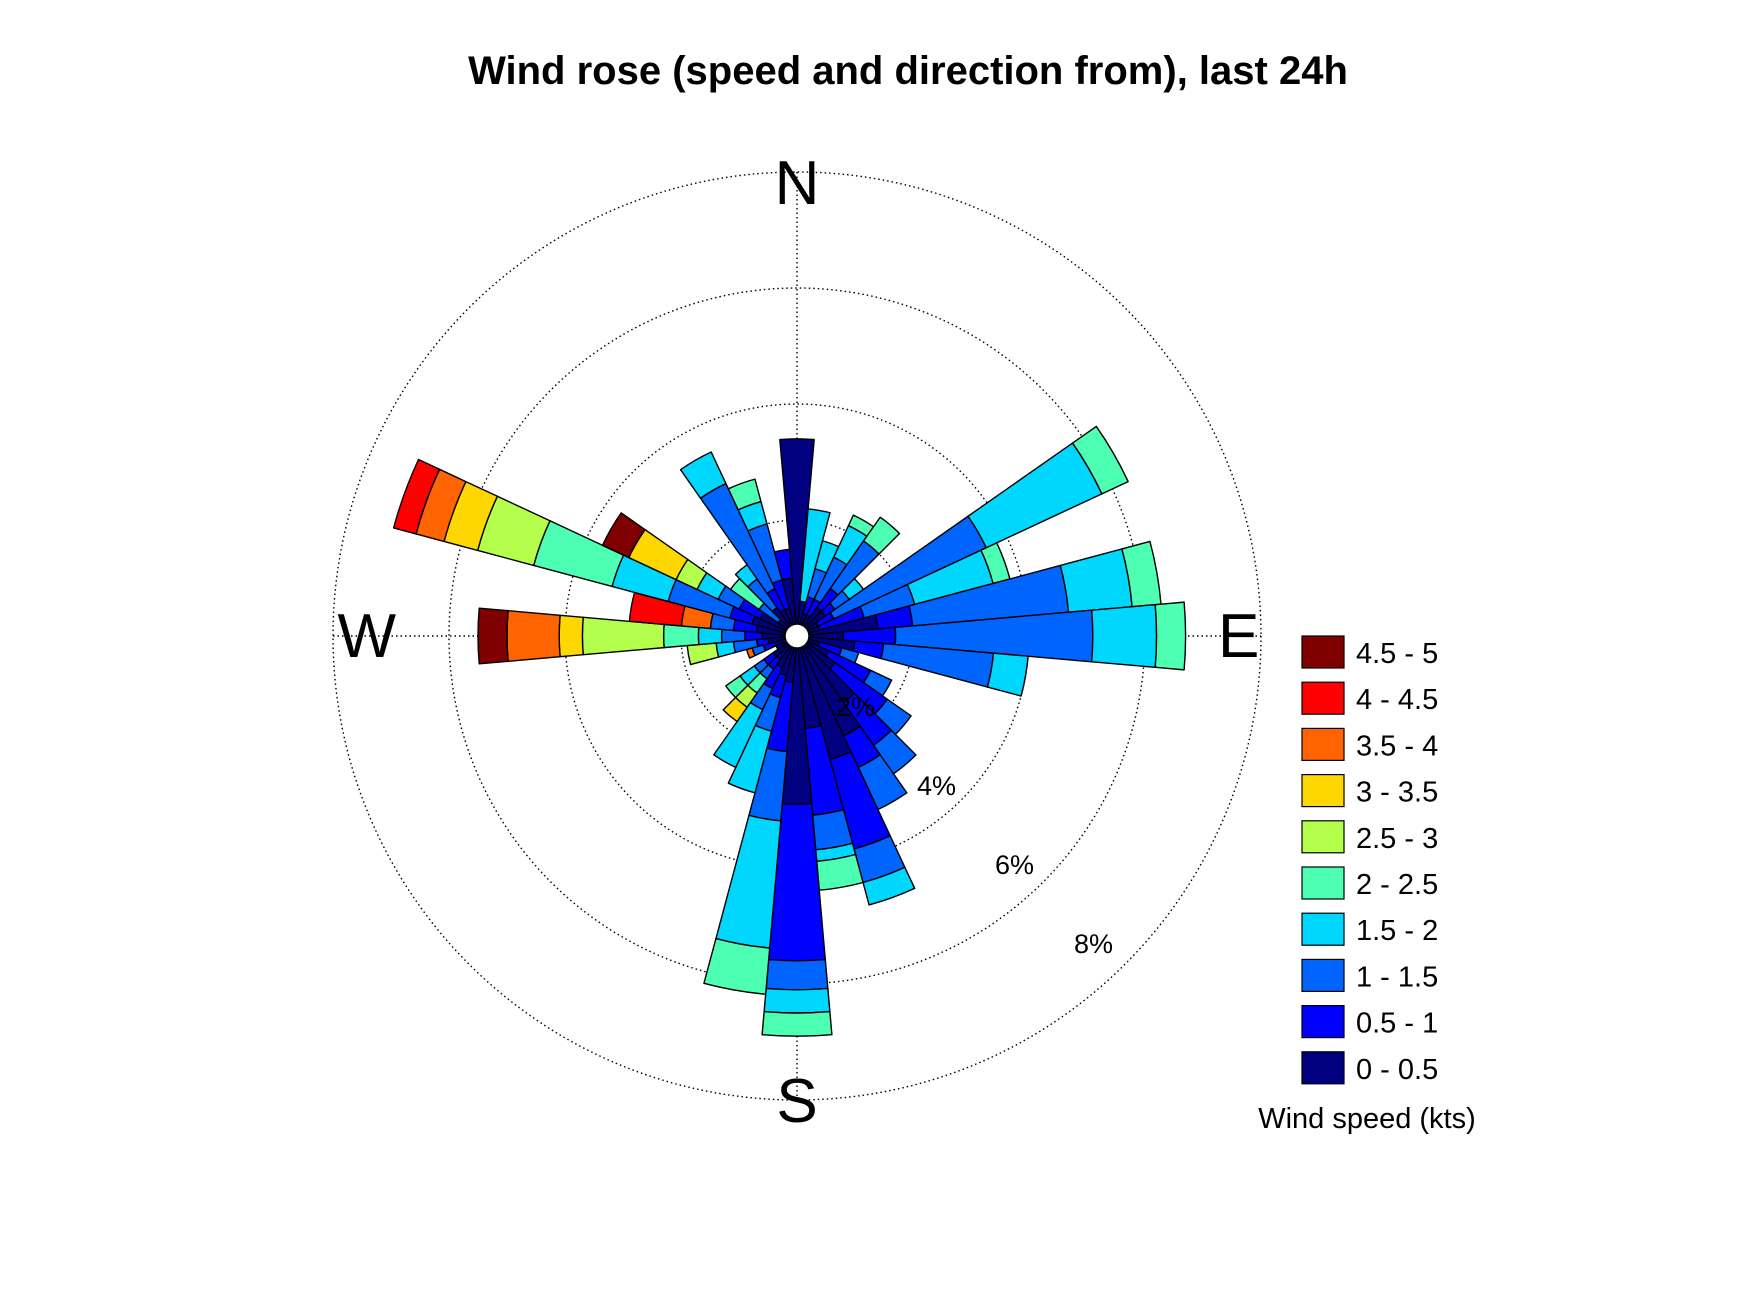  I want to click on center-hub, so click(797, 636).